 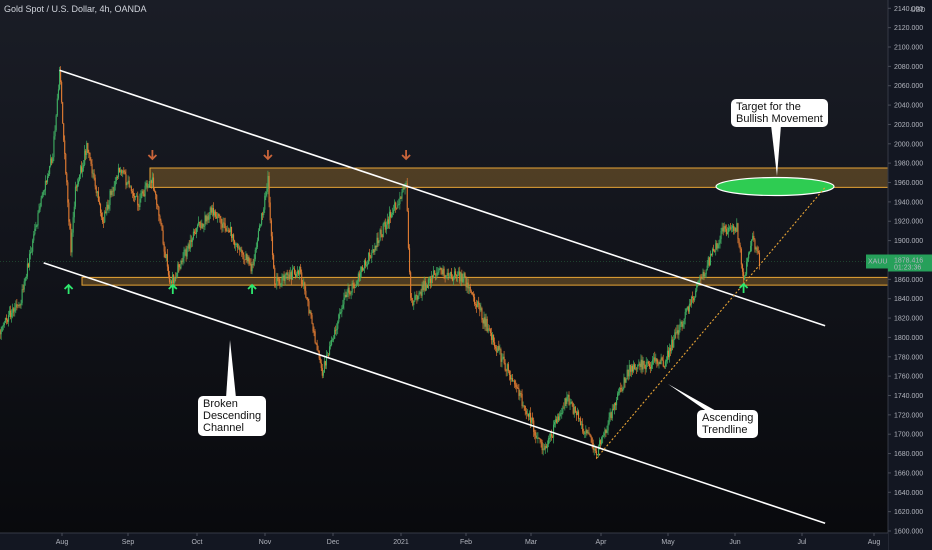 What do you see at coordinates (882, 261) in the screenshot?
I see `ticker-label: XAUUSD` at bounding box center [882, 261].